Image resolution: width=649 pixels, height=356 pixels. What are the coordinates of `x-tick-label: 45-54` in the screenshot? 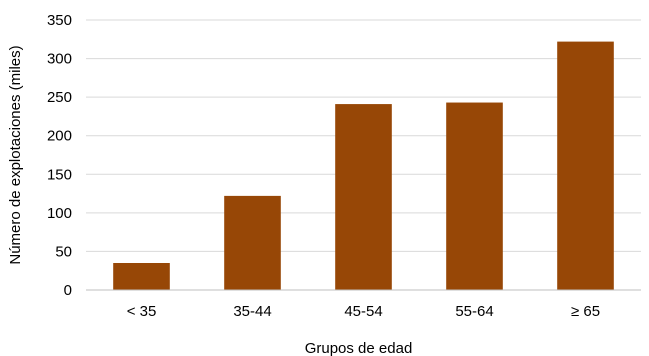 It's located at (363, 311).